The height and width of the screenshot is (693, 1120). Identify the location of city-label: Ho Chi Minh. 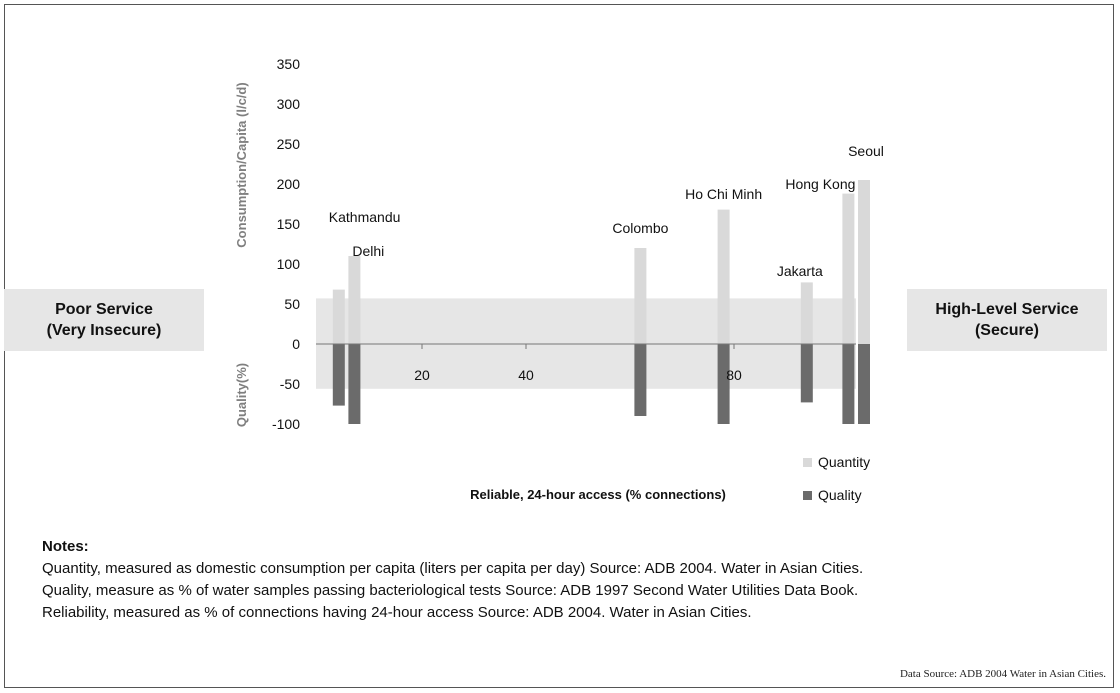
(723, 194).